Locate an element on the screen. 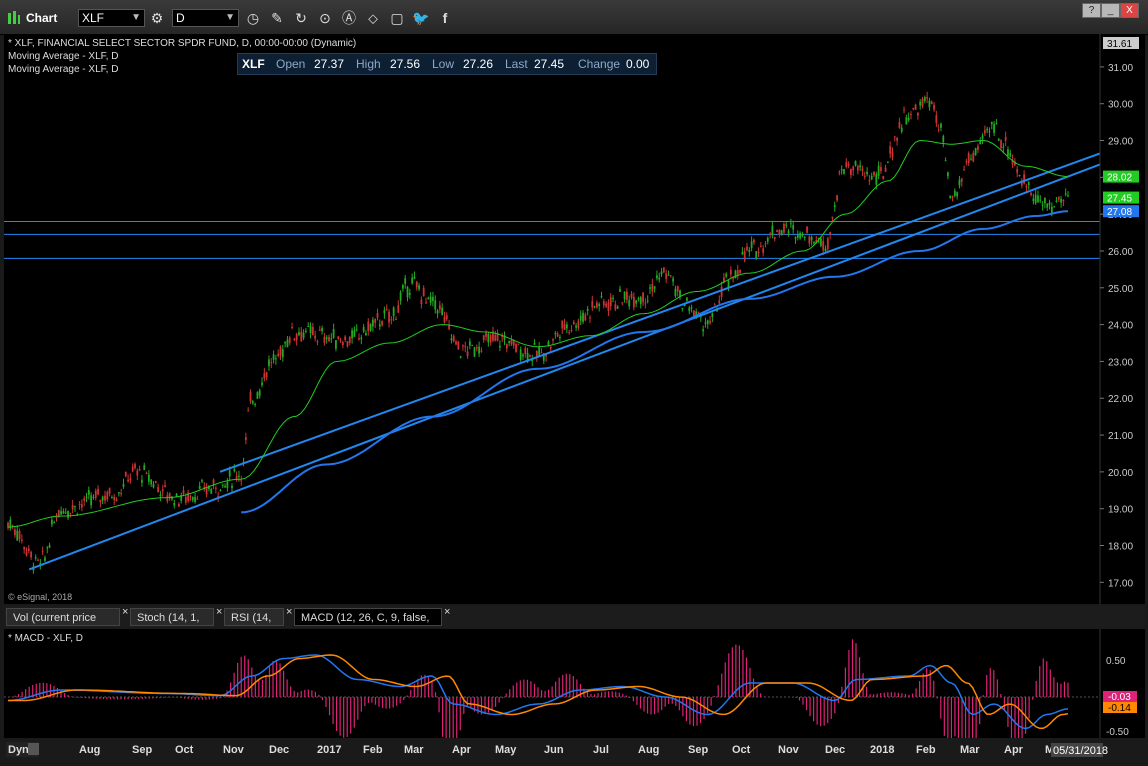 This screenshot has height=766, width=1148. macd-hist-badge is located at coordinates (1120, 696).